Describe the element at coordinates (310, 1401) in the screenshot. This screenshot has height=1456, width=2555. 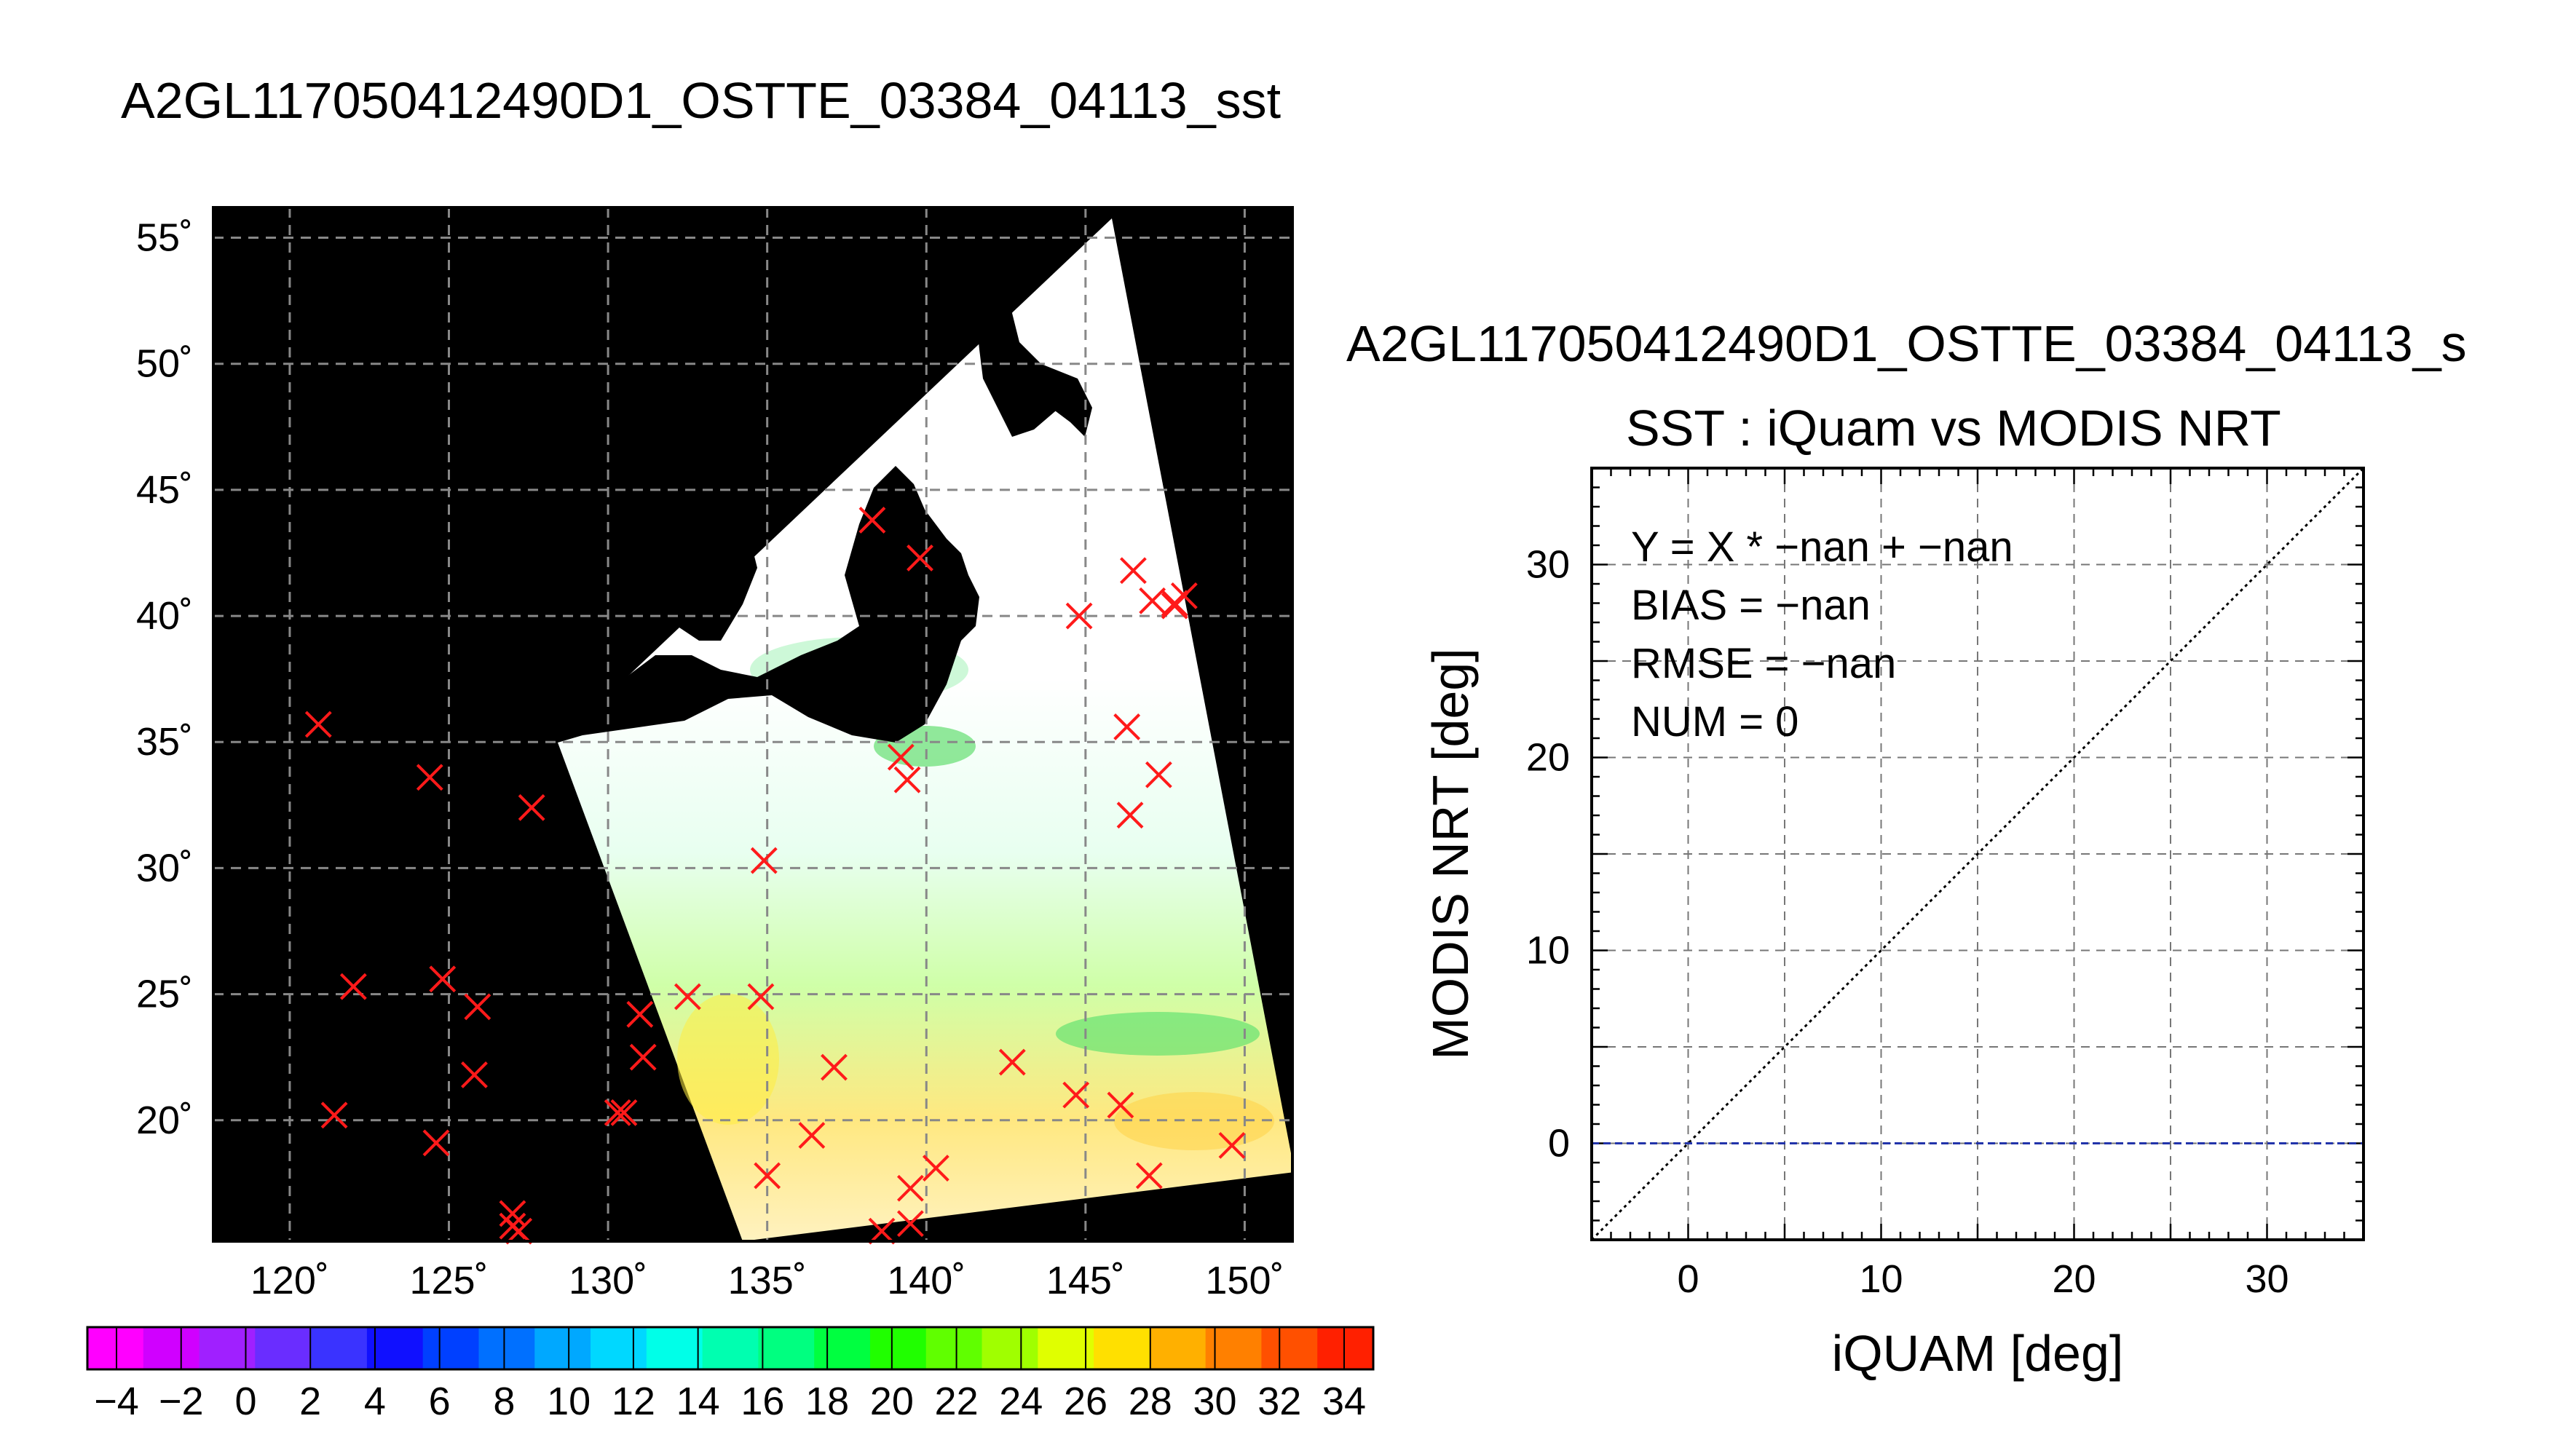
I see `colorbar-tick-label: 2` at that location.